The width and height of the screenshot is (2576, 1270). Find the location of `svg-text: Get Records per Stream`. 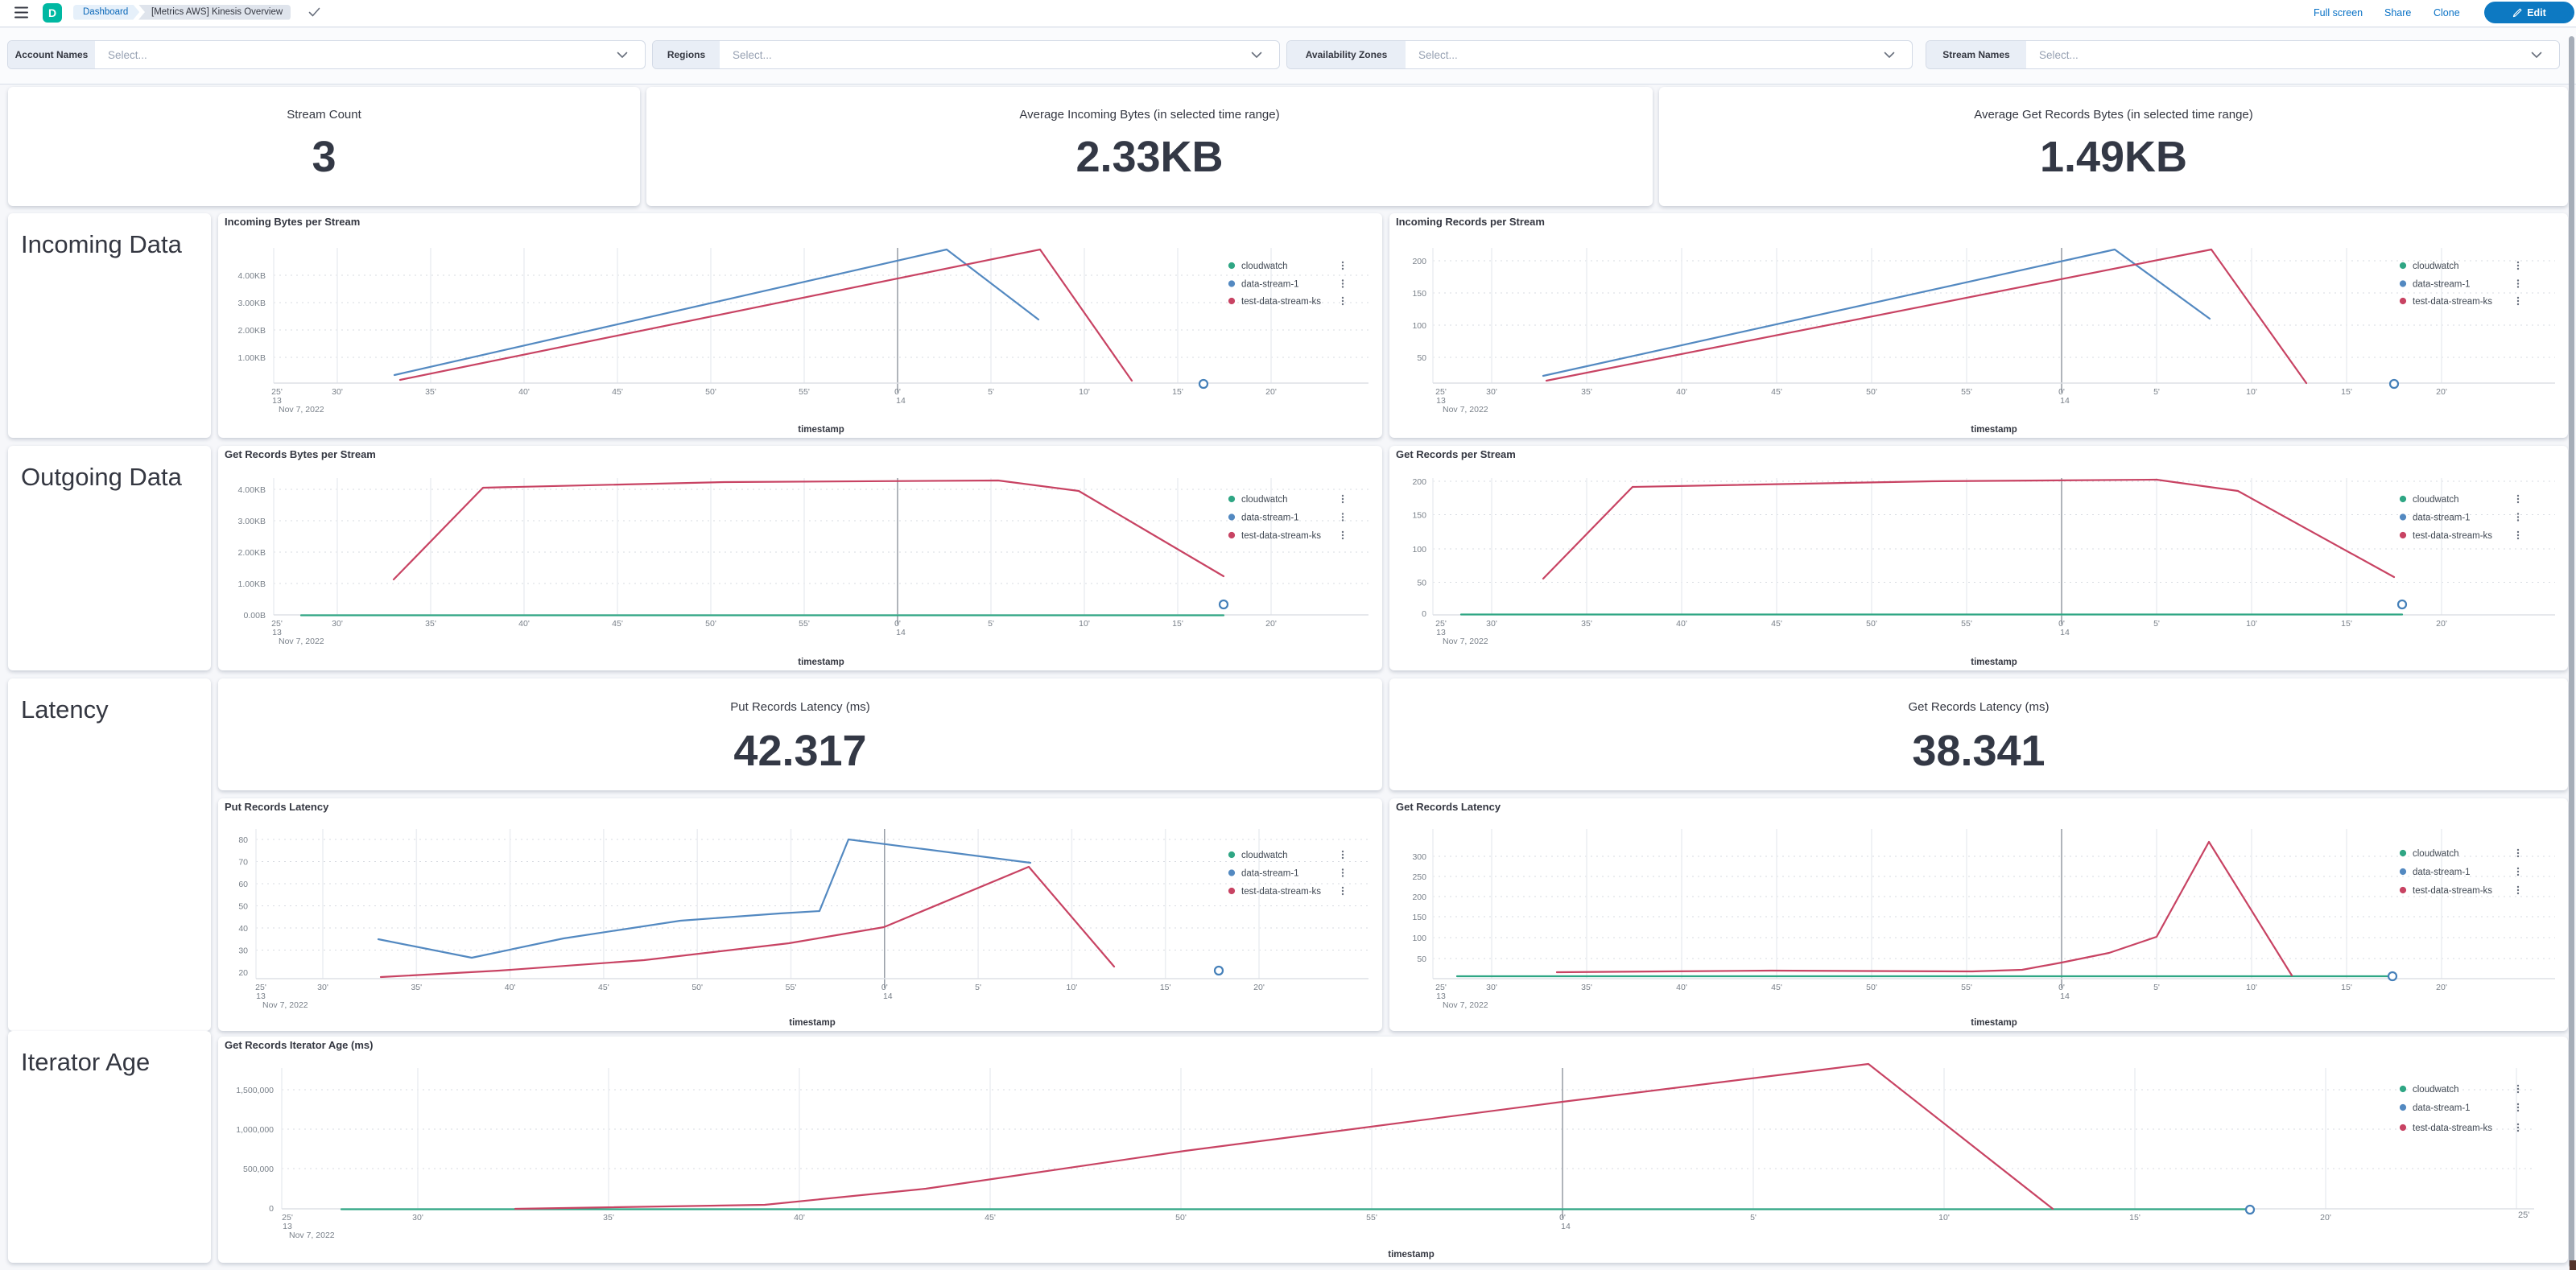

svg-text: Get Records per Stream is located at coordinates (1456, 454).